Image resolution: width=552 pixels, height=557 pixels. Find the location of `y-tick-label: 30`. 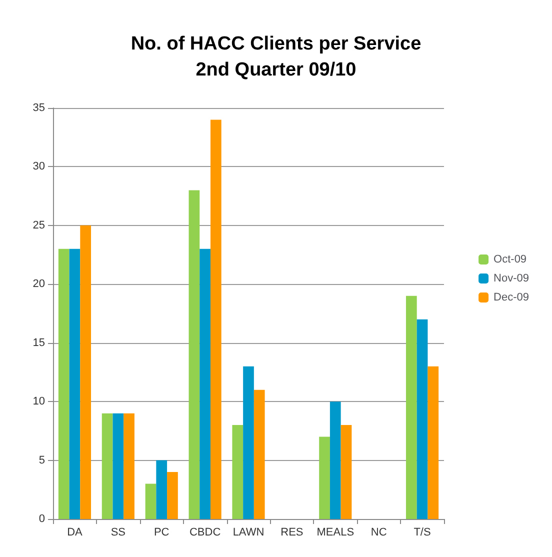

y-tick-label: 30 is located at coordinates (38, 166).